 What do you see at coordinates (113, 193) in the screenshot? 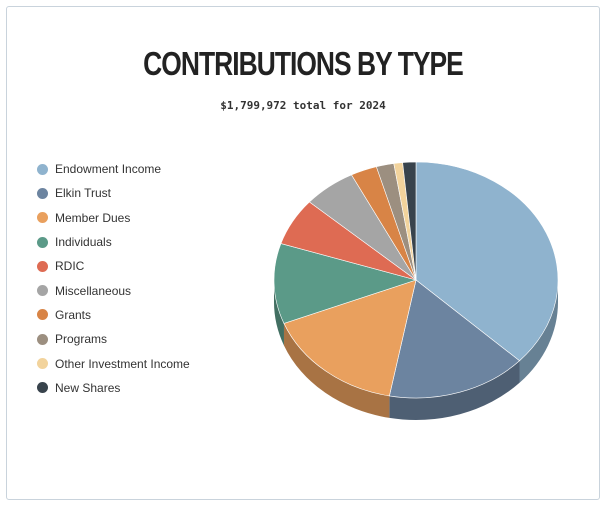
I see `legend-item: Elkin Trust` at bounding box center [113, 193].